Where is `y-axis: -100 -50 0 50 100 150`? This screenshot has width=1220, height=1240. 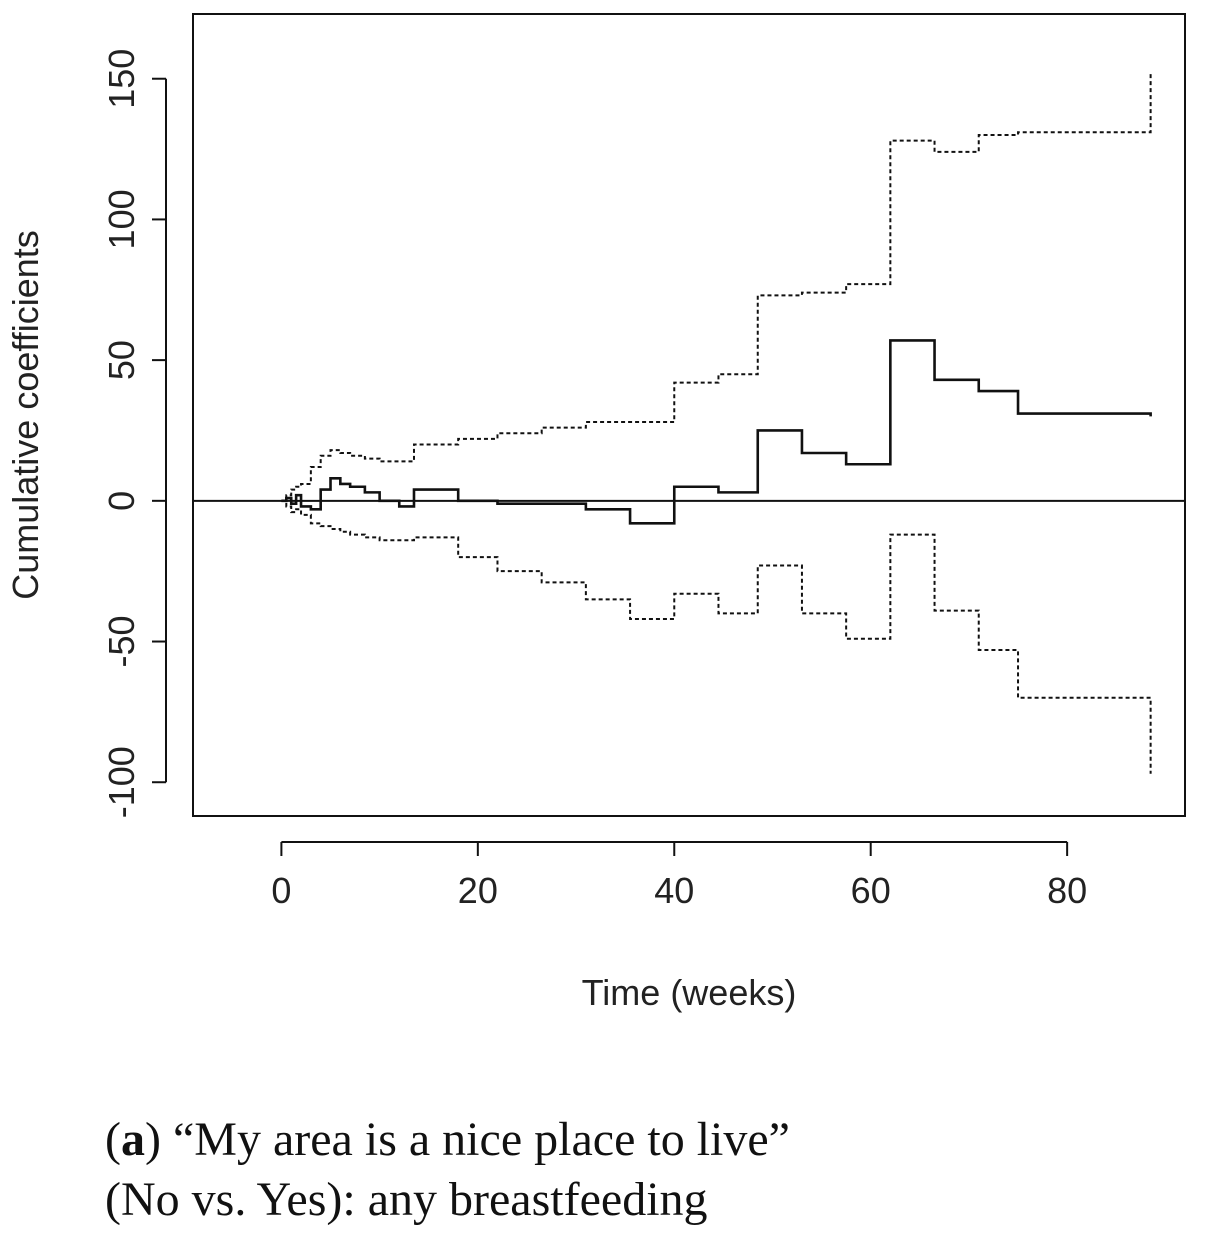 y-axis: -100 -50 0 50 100 150 is located at coordinates (134, 433).